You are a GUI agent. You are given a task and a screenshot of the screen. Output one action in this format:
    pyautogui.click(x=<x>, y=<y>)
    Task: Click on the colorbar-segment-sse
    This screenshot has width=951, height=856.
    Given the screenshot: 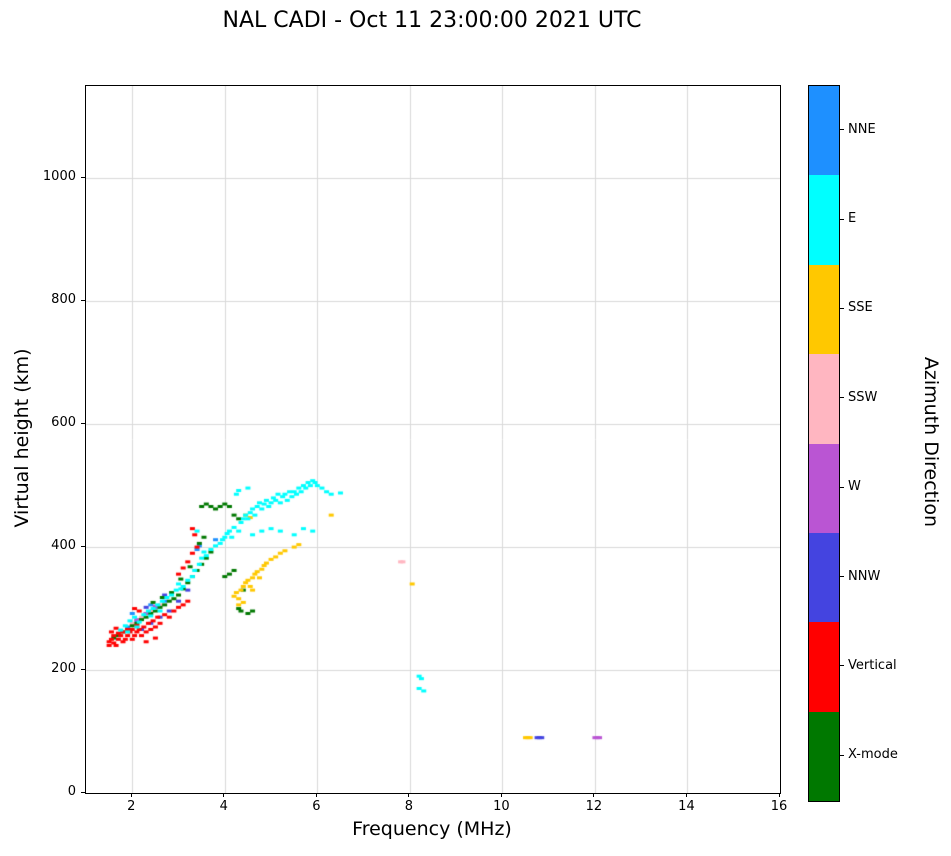 What is the action you would take?
    pyautogui.click(x=824, y=309)
    